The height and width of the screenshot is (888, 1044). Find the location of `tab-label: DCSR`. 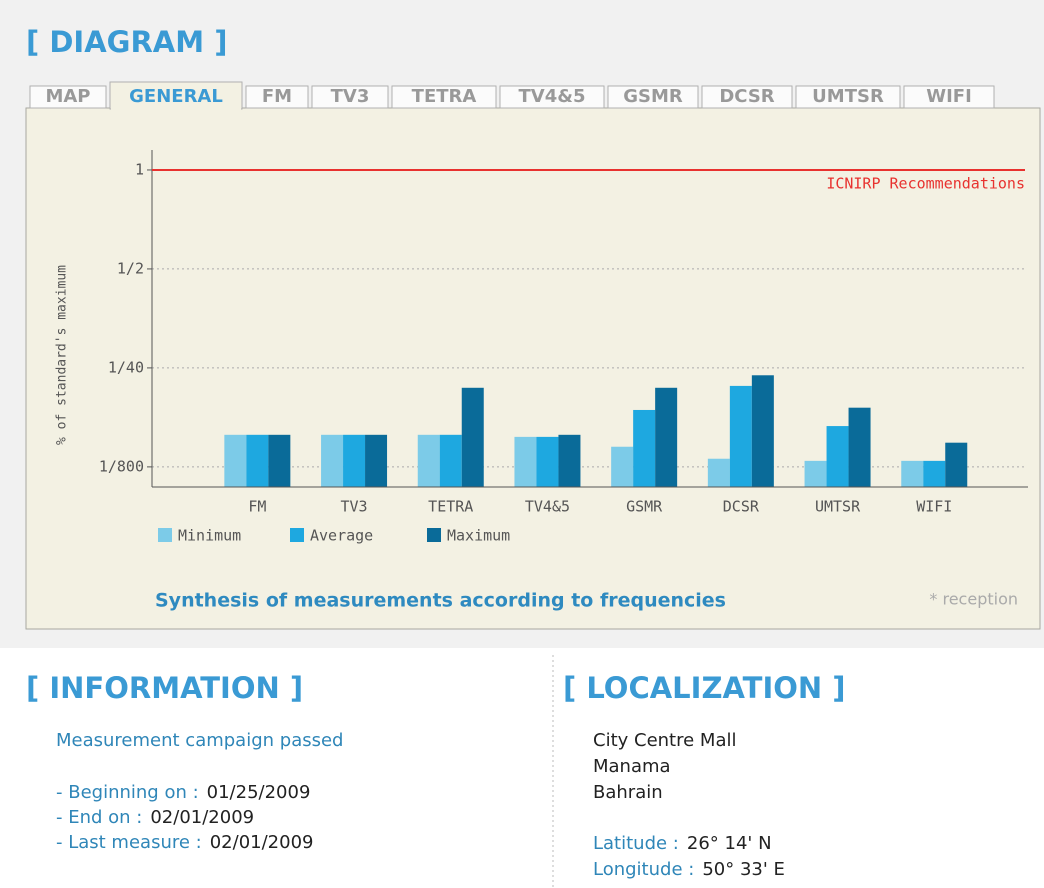

tab-label: DCSR is located at coordinates (746, 96).